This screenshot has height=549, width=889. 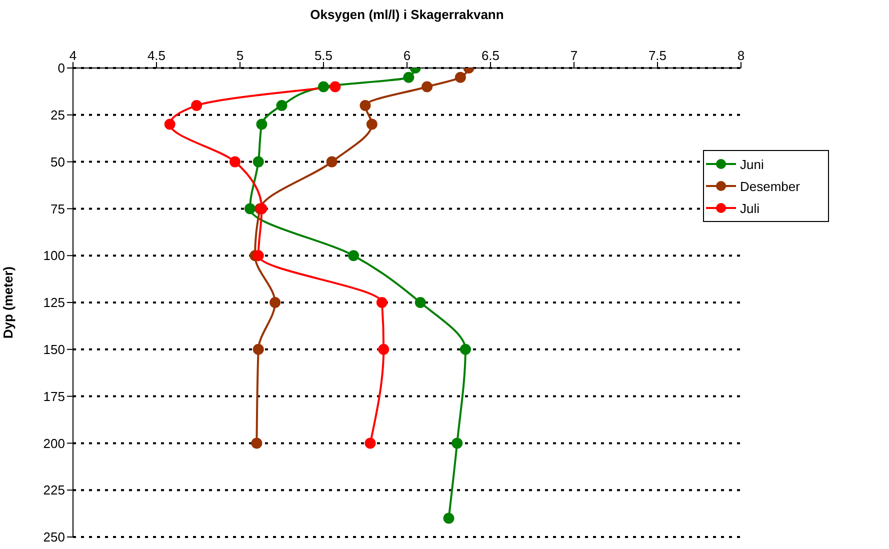 What do you see at coordinates (407, 14) in the screenshot?
I see `x-axis-title: Oksygen (ml/l) i Skagerrakvann` at bounding box center [407, 14].